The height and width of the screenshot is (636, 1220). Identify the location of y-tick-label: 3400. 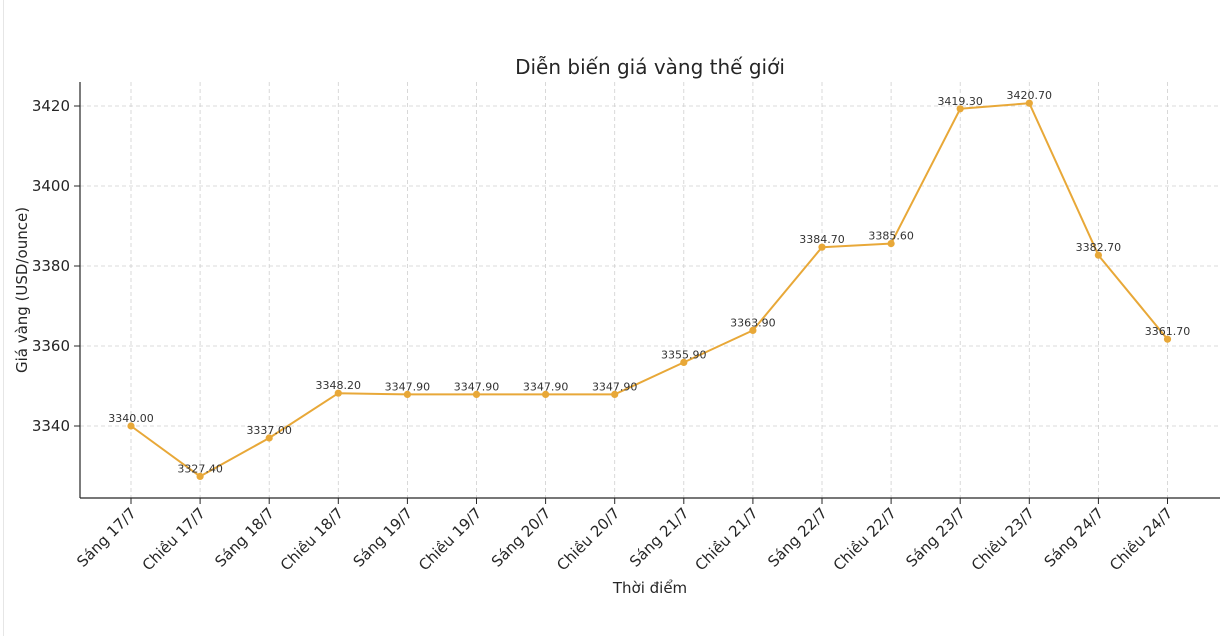
(51, 186).